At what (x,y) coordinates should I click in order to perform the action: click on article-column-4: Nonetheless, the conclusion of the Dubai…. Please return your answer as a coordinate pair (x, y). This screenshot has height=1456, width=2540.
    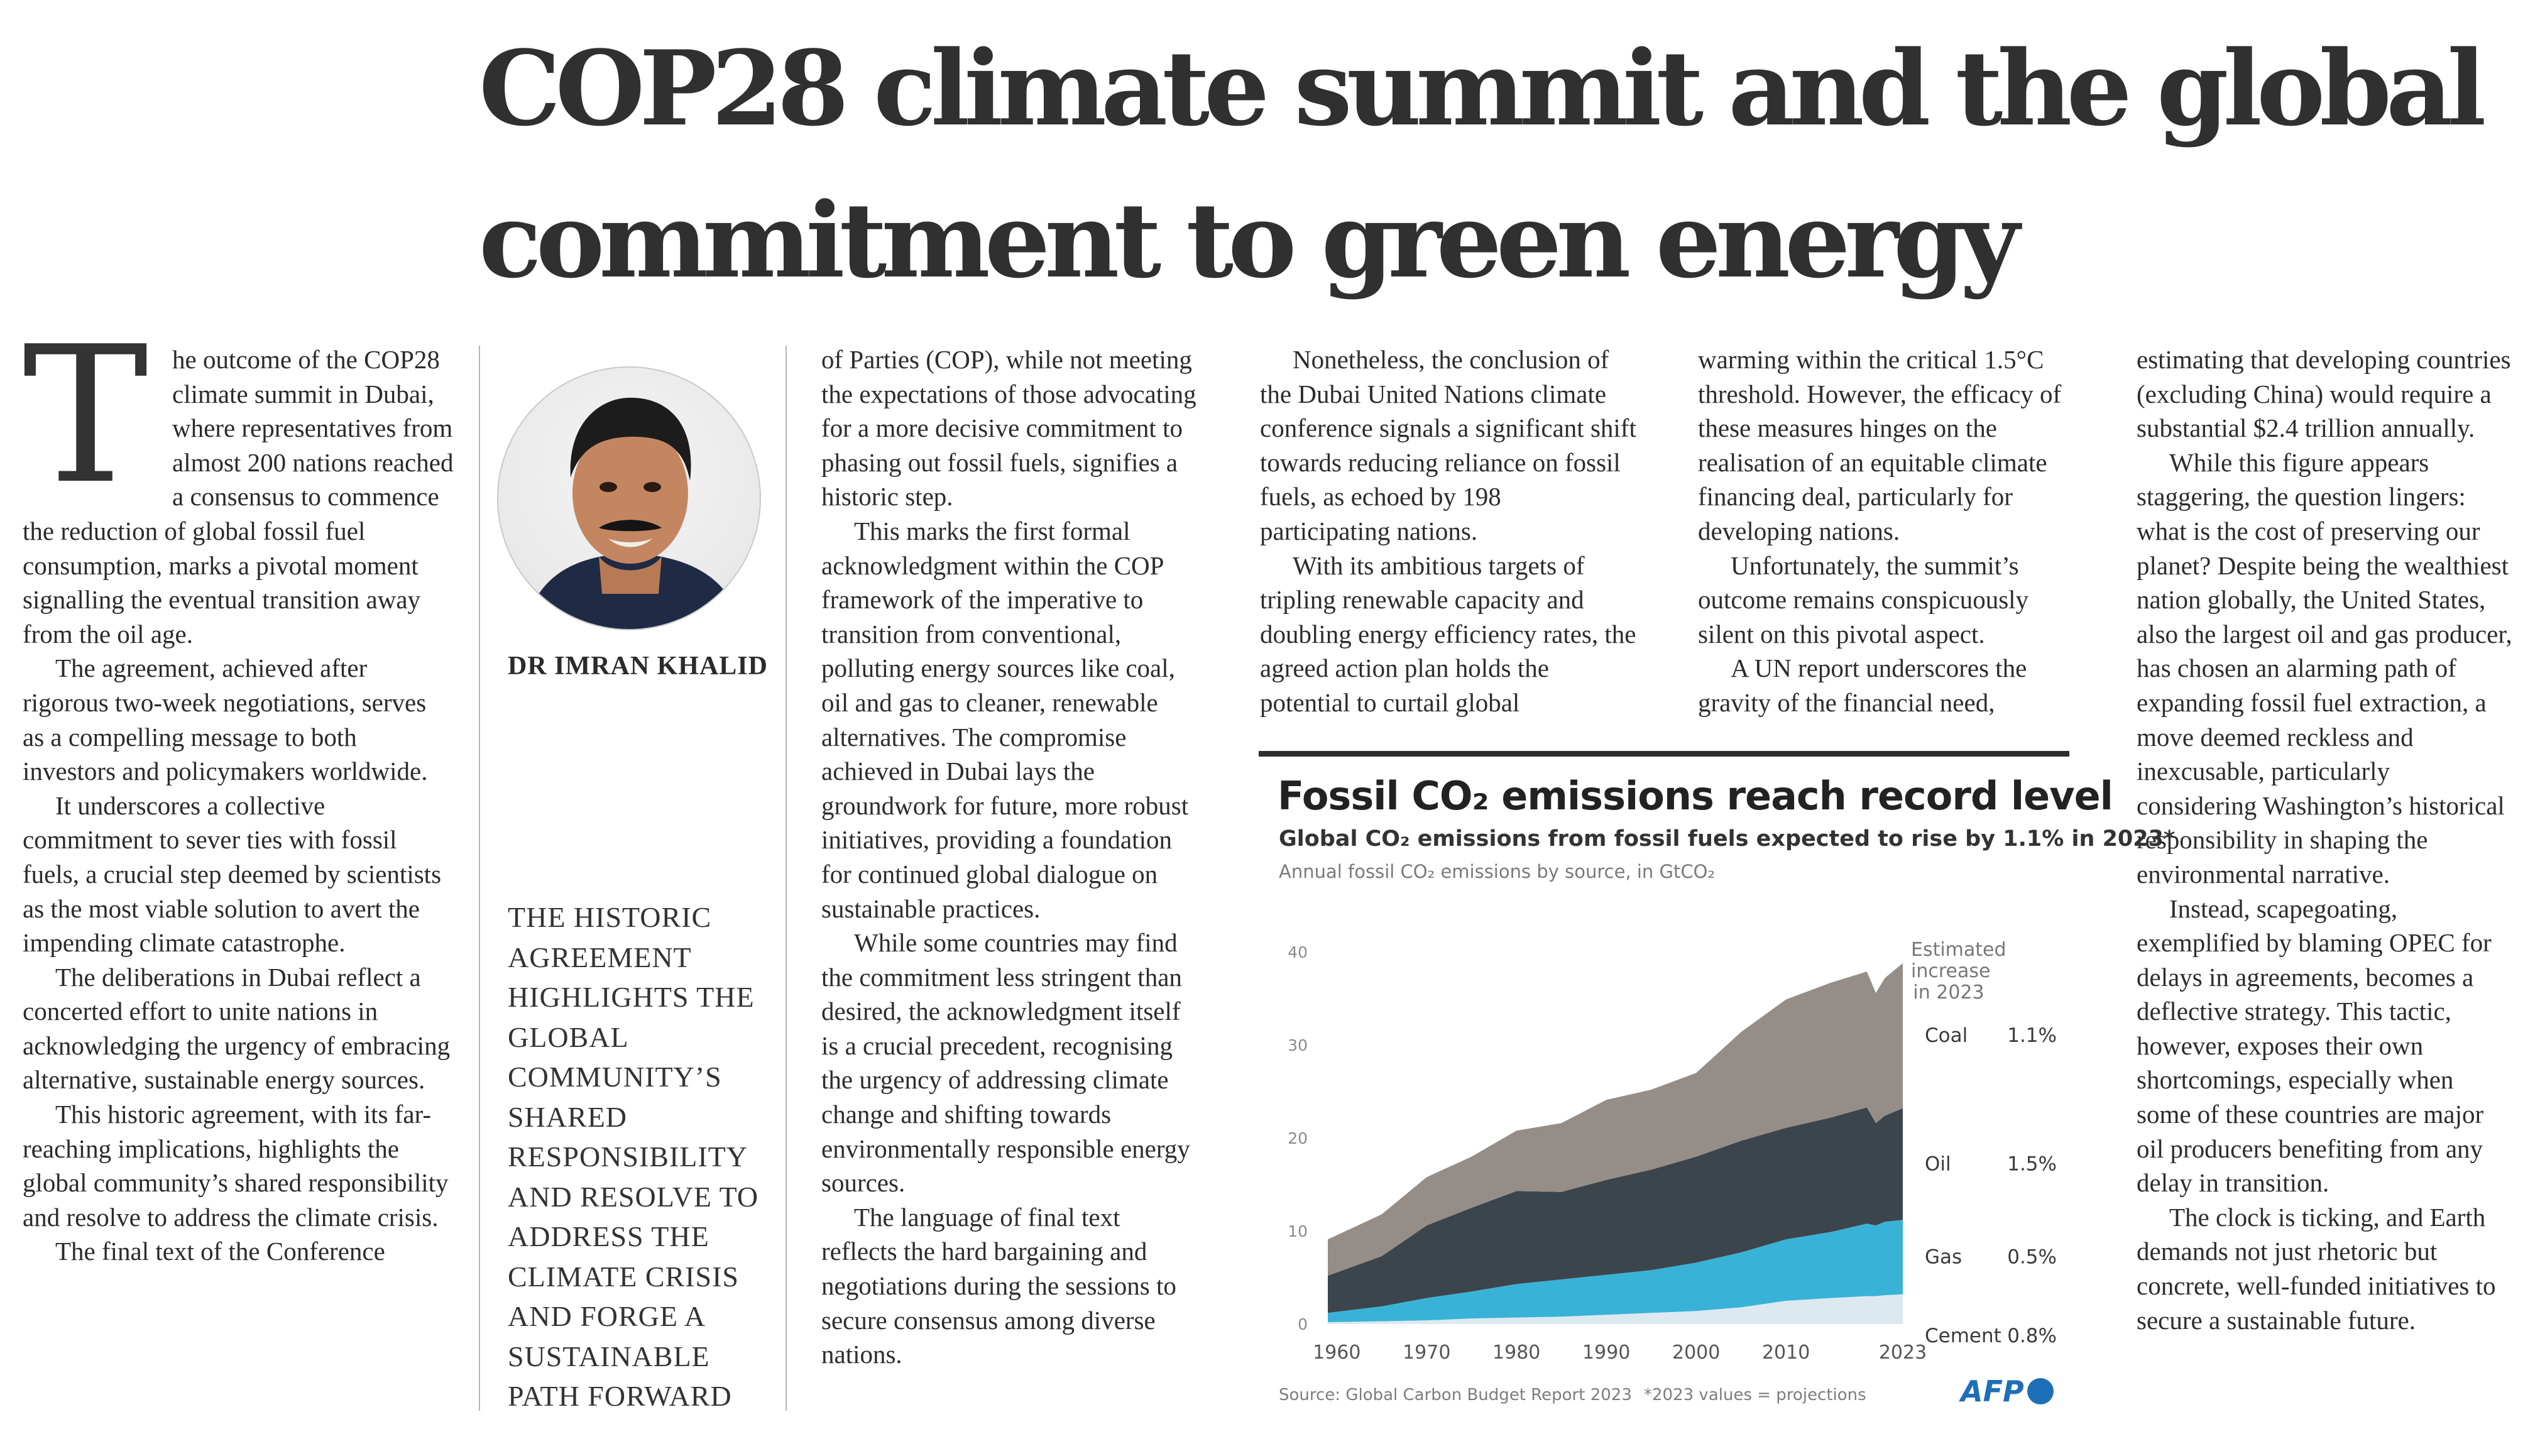
    Looking at the image, I should click on (1448, 531).